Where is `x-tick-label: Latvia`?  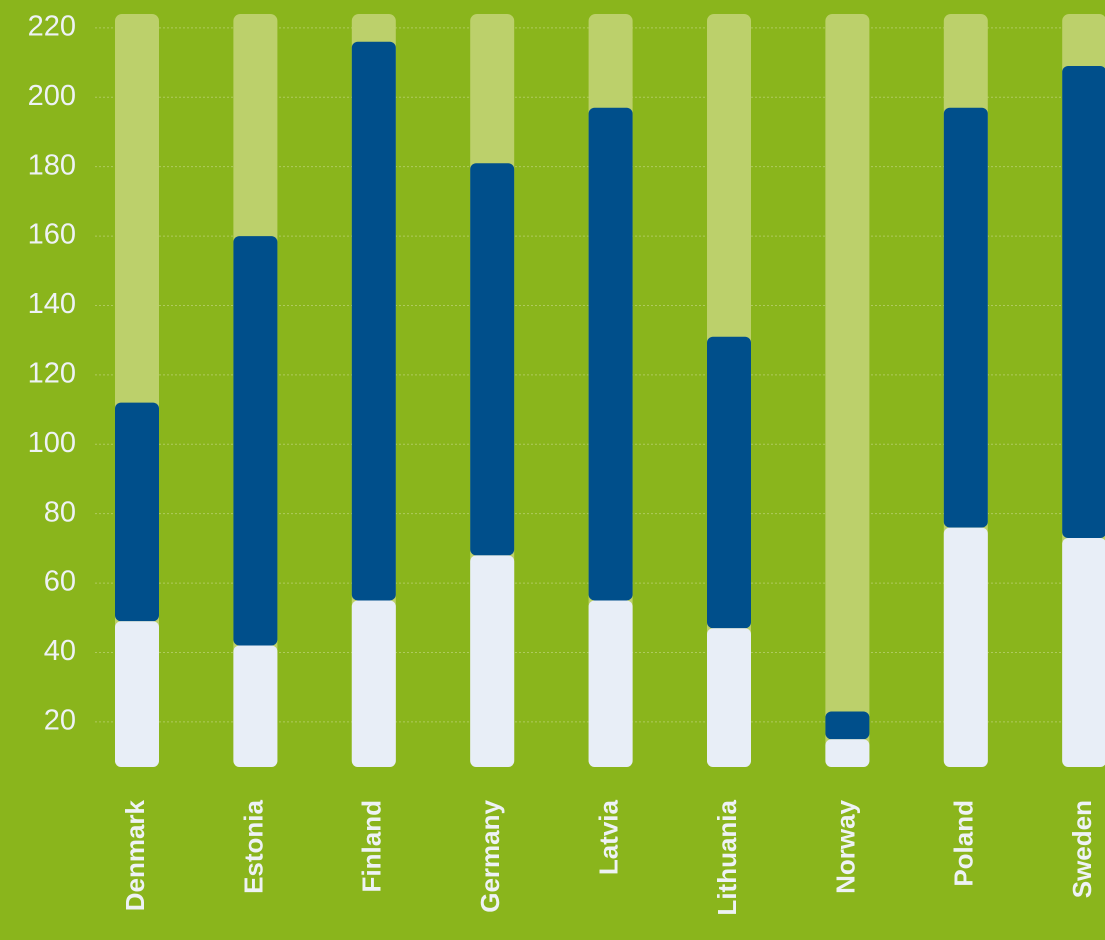 x-tick-label: Latvia is located at coordinates (608, 837).